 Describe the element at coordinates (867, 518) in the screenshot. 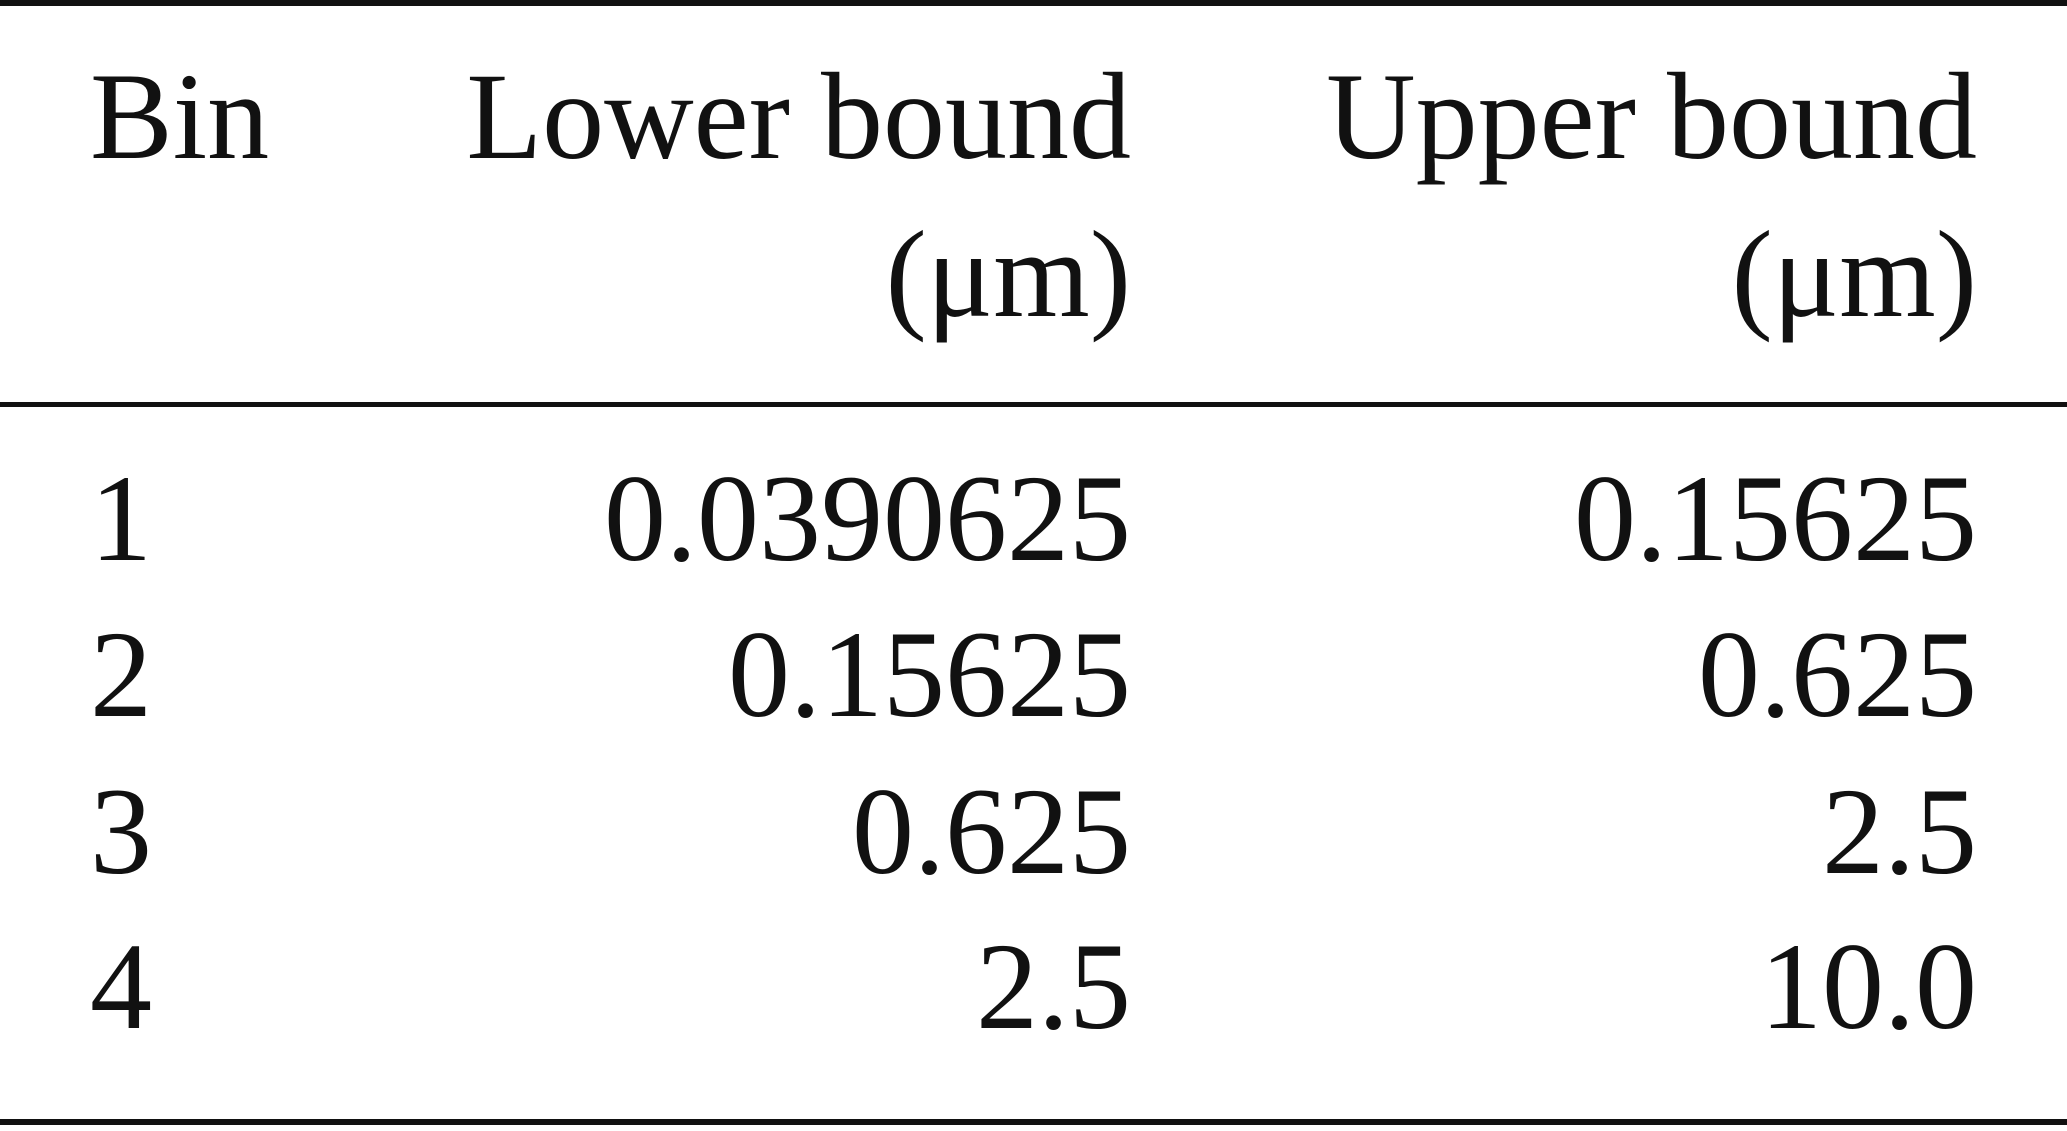

I see `cell: 0.0390625` at that location.